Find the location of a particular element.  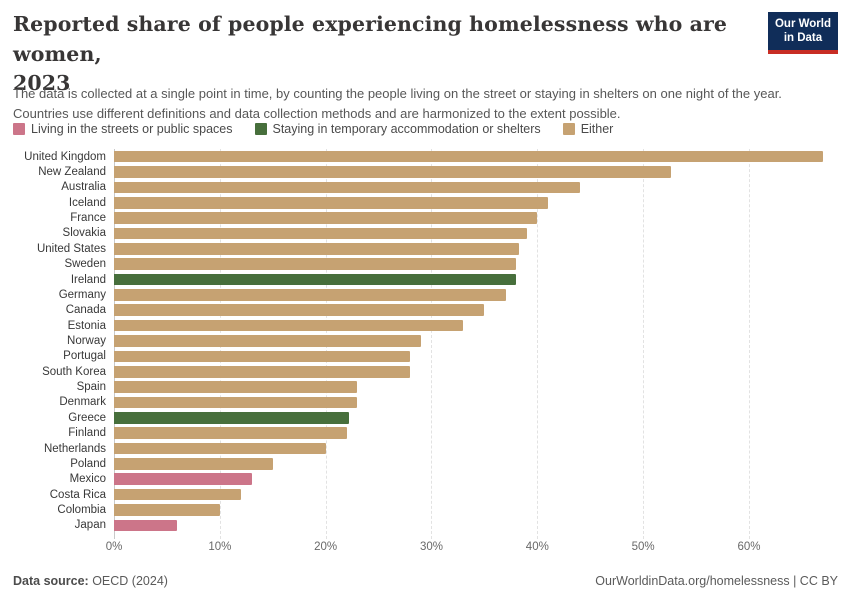

bar-germany is located at coordinates (310, 295).